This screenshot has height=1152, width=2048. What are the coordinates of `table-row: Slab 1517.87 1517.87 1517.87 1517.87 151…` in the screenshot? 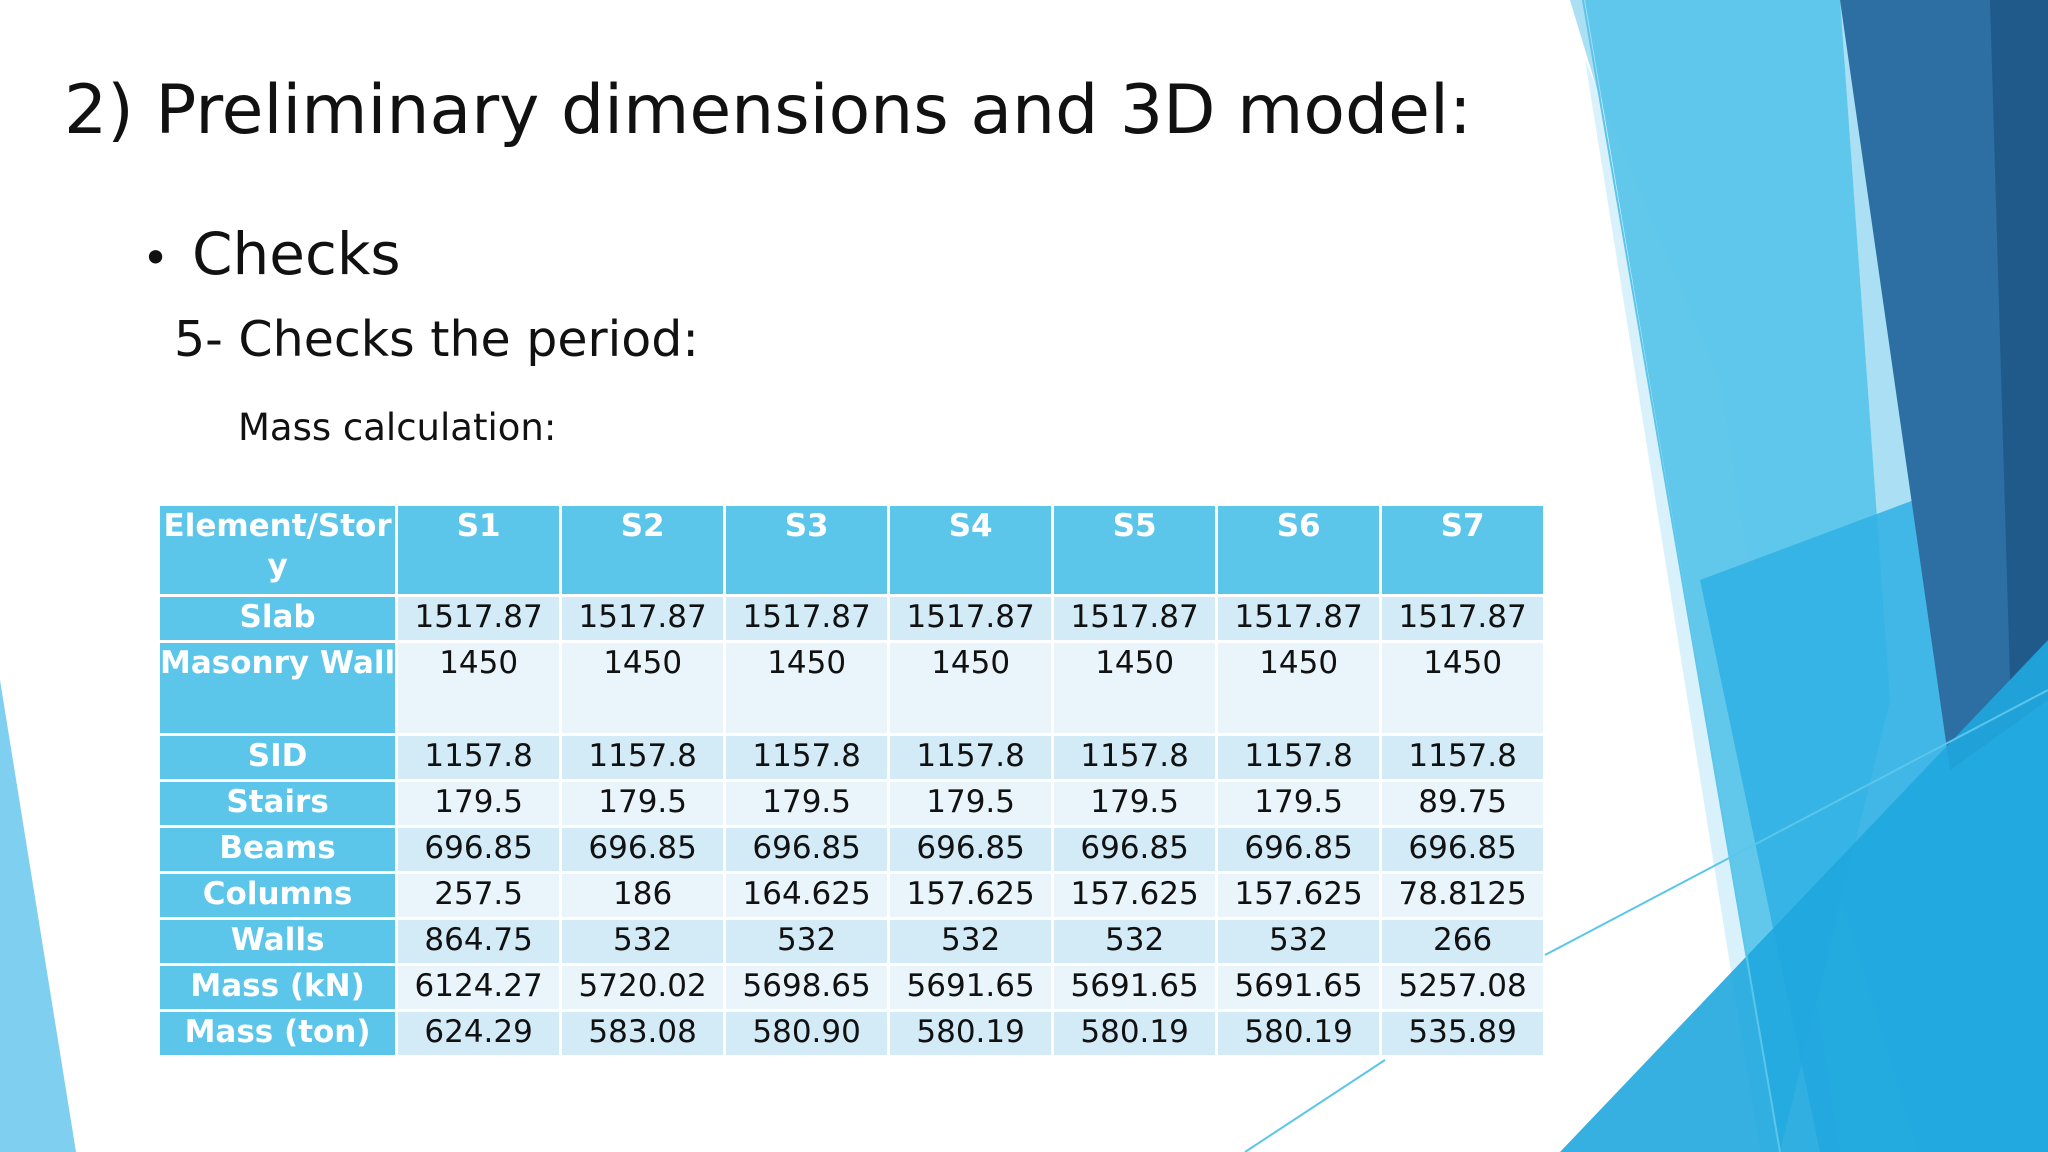 It's located at (852, 618).